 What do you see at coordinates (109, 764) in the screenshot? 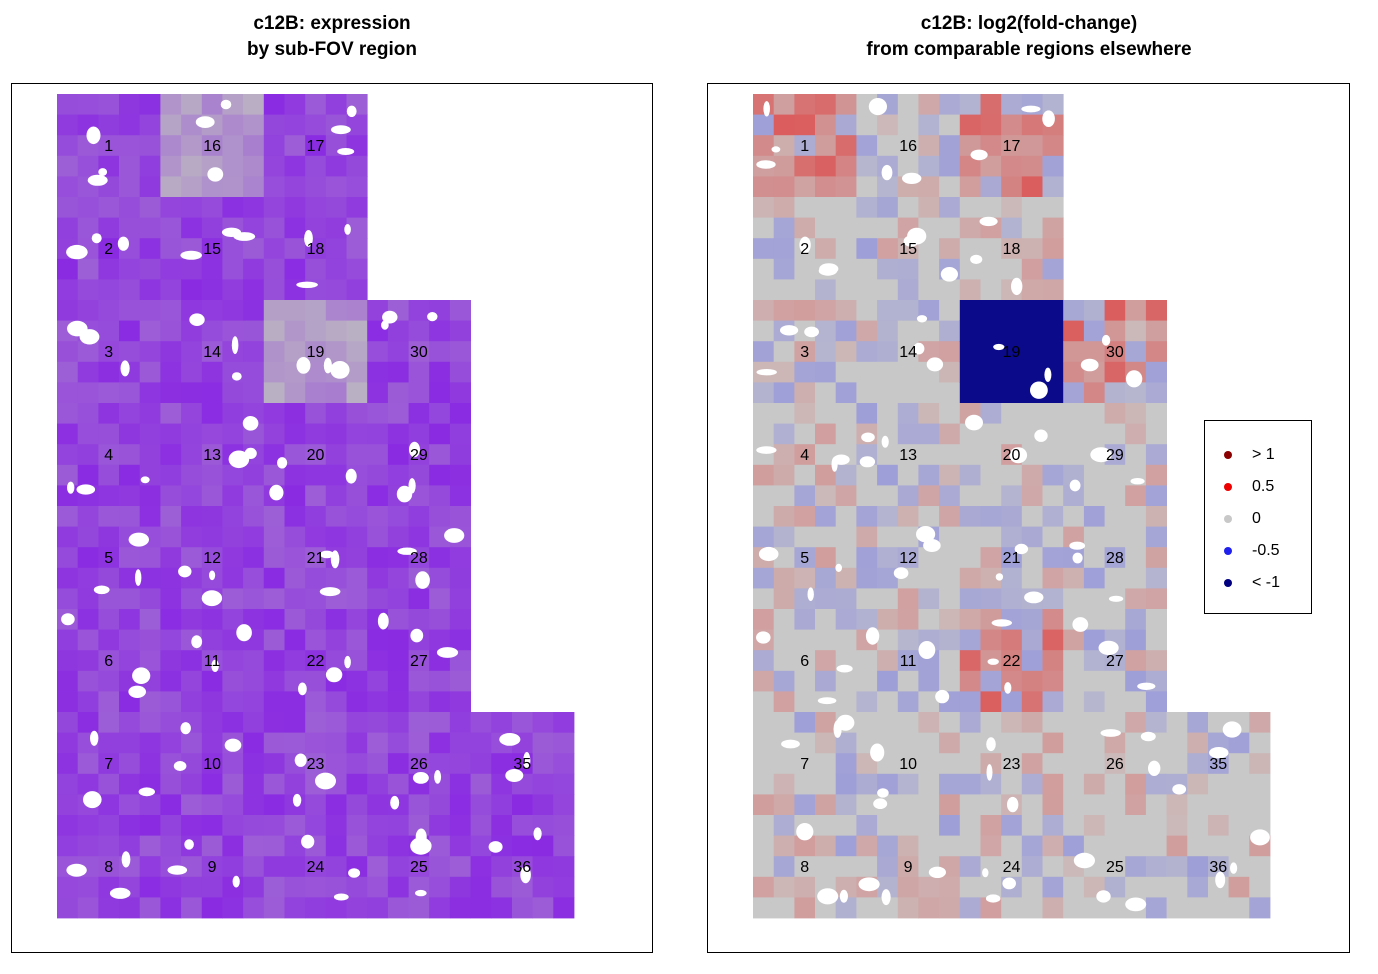
I see `region-7: 7` at bounding box center [109, 764].